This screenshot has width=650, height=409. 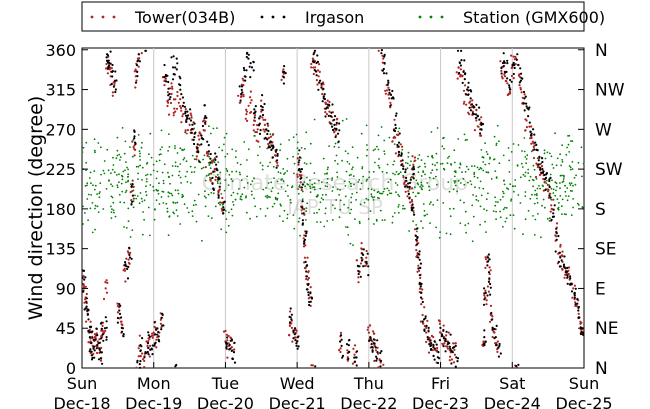 What do you see at coordinates (335, 183) in the screenshot?
I see `watermark-line-1: Climate Research Group` at bounding box center [335, 183].